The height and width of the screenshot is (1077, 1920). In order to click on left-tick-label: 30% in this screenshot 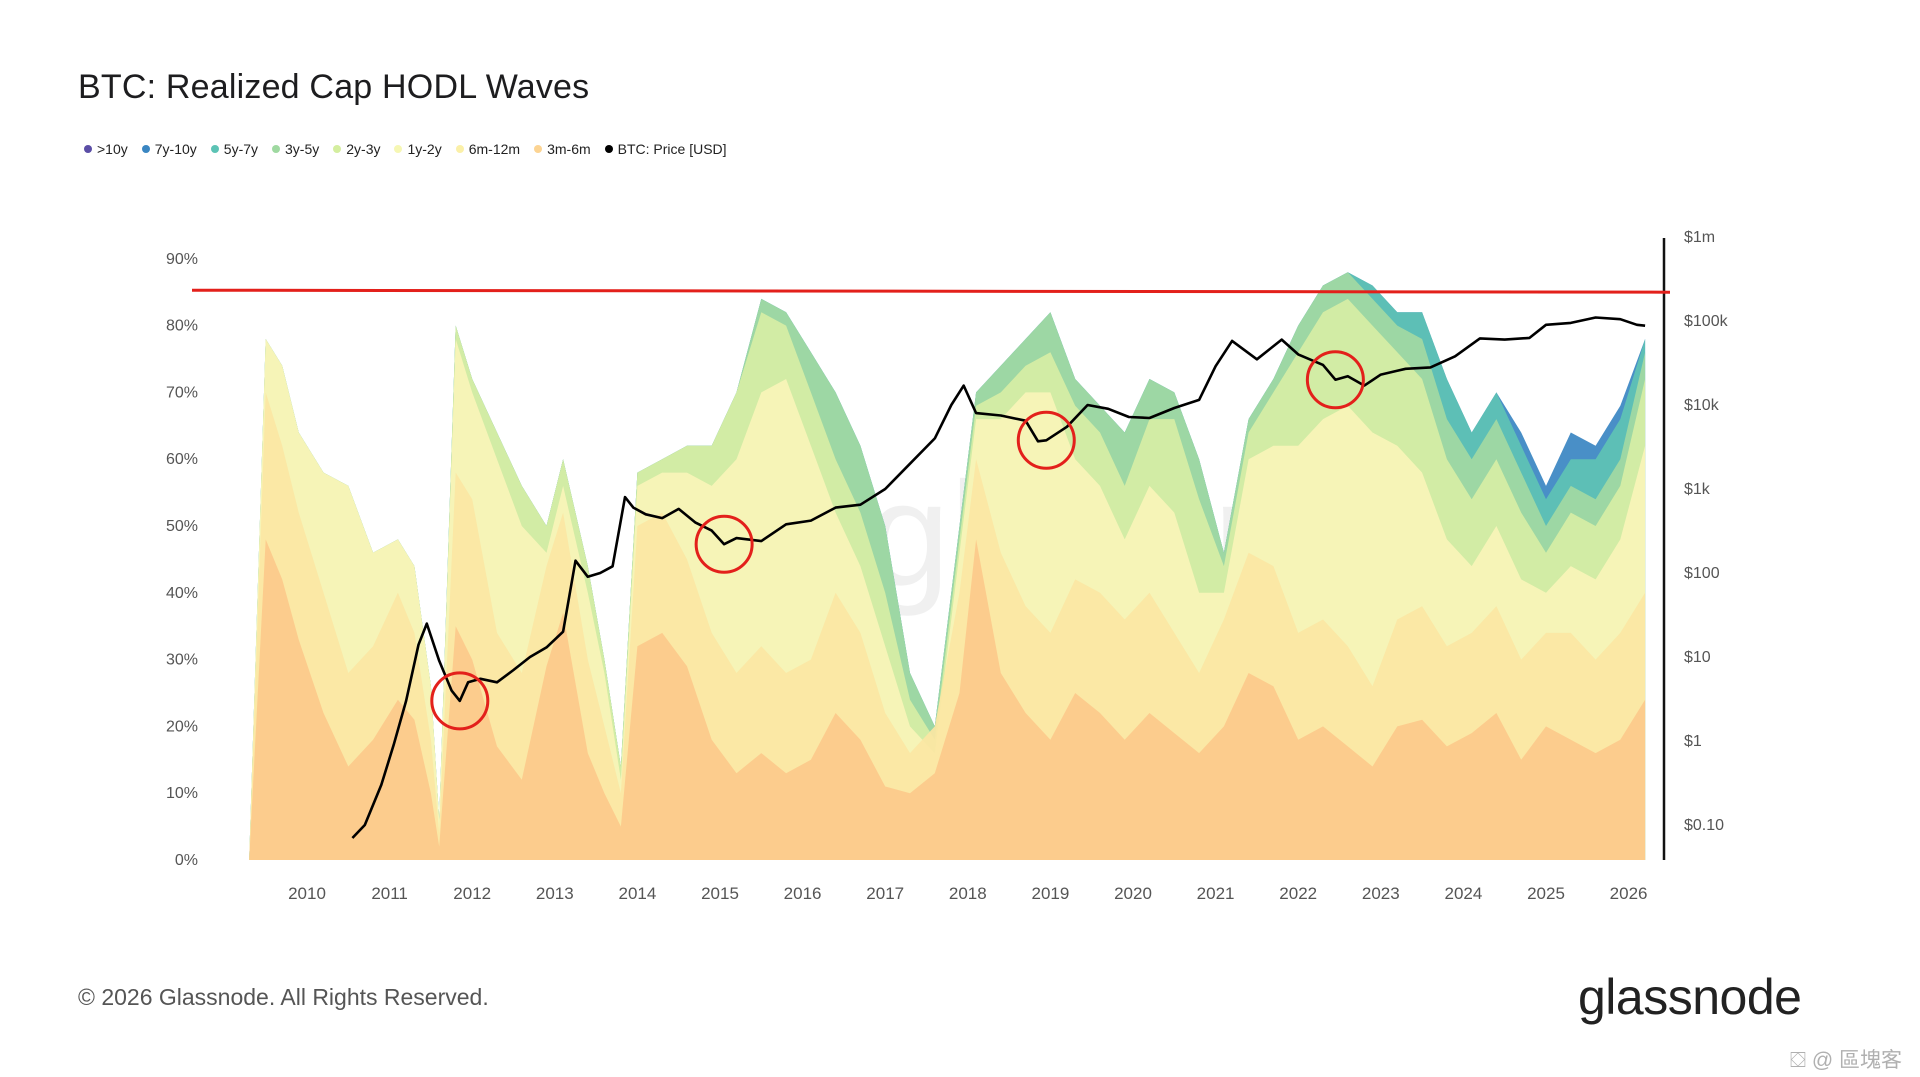, I will do `click(182, 660)`.